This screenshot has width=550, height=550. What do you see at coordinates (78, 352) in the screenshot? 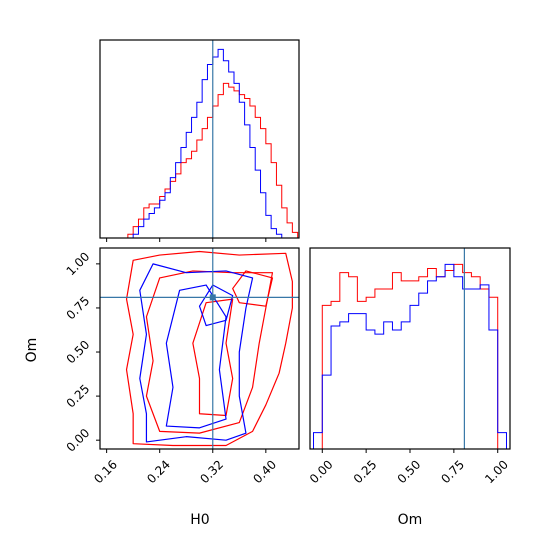
I see `joint-y-tick-label-2: 0.50` at bounding box center [78, 352].